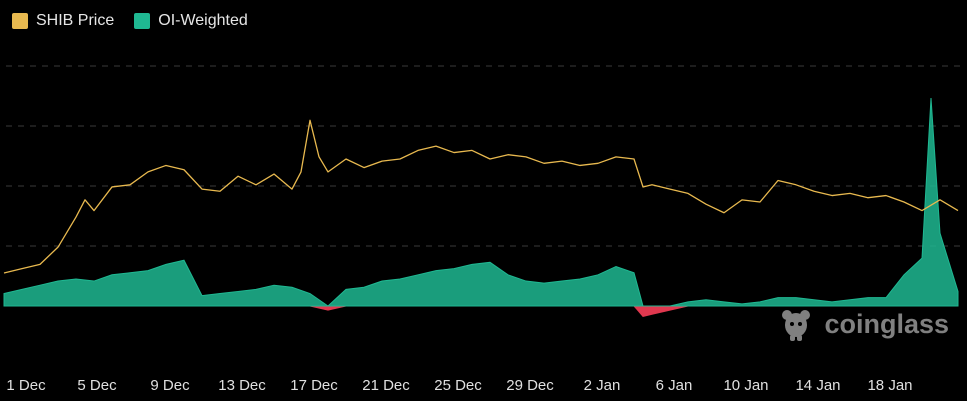 The height and width of the screenshot is (401, 967). What do you see at coordinates (97, 385) in the screenshot?
I see `x-tick-label: 5 Dec` at bounding box center [97, 385].